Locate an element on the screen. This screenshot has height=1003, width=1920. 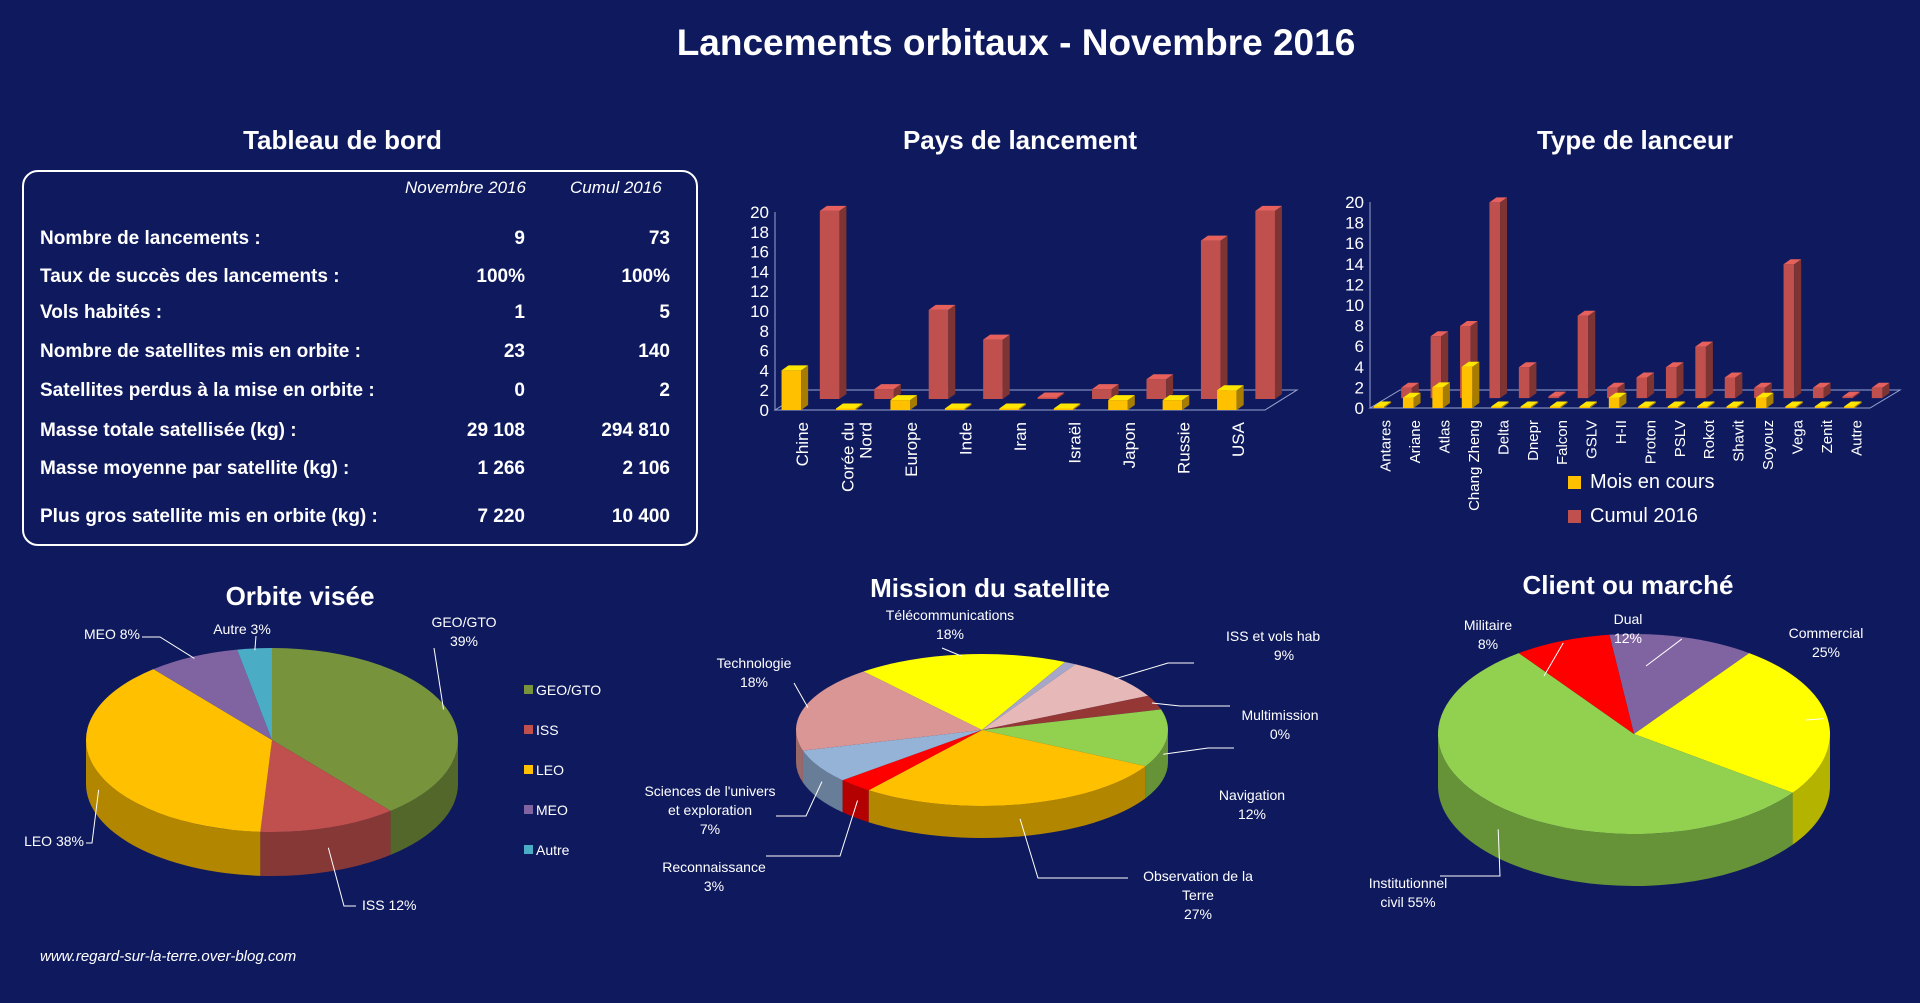
pie-label: LEO 38% is located at coordinates (54, 841).